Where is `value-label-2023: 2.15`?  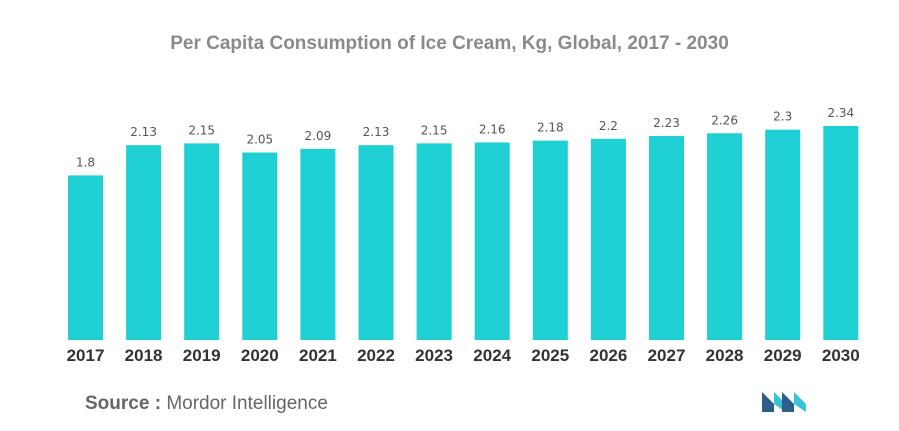 value-label-2023: 2.15 is located at coordinates (434, 130).